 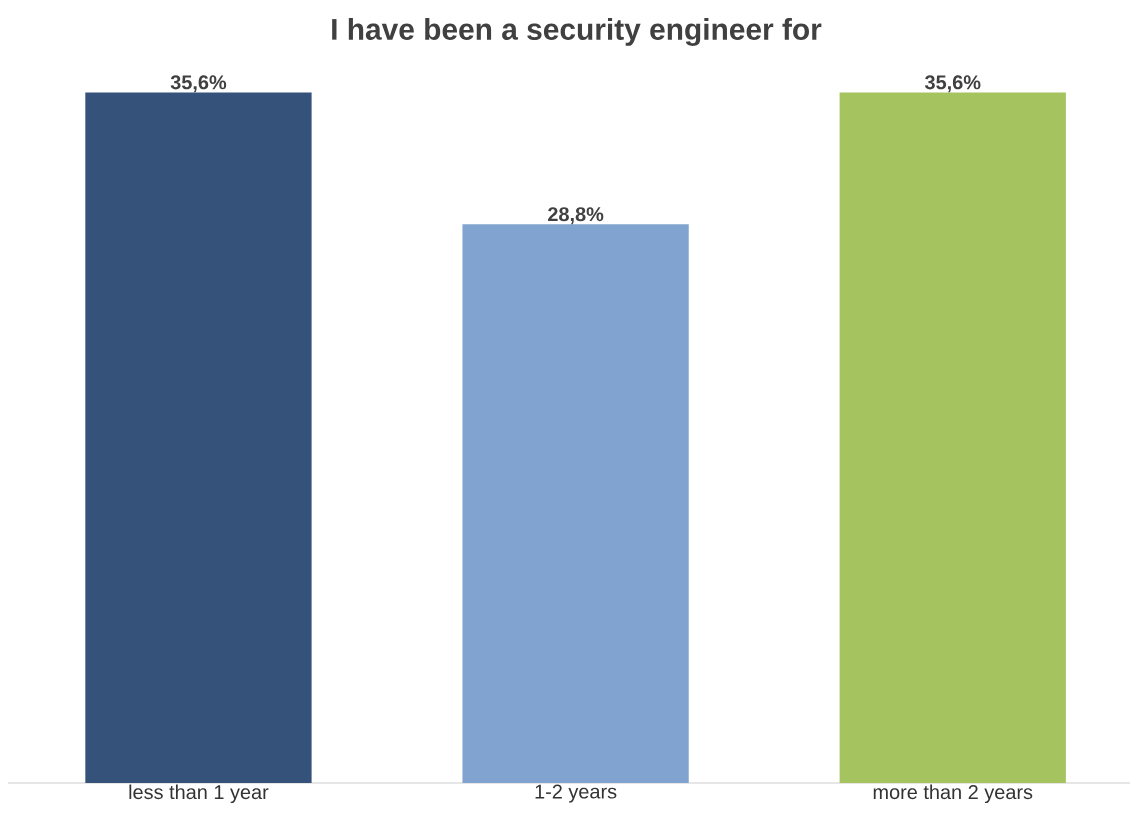 I want to click on data-label: 28,8%, so click(x=576, y=216).